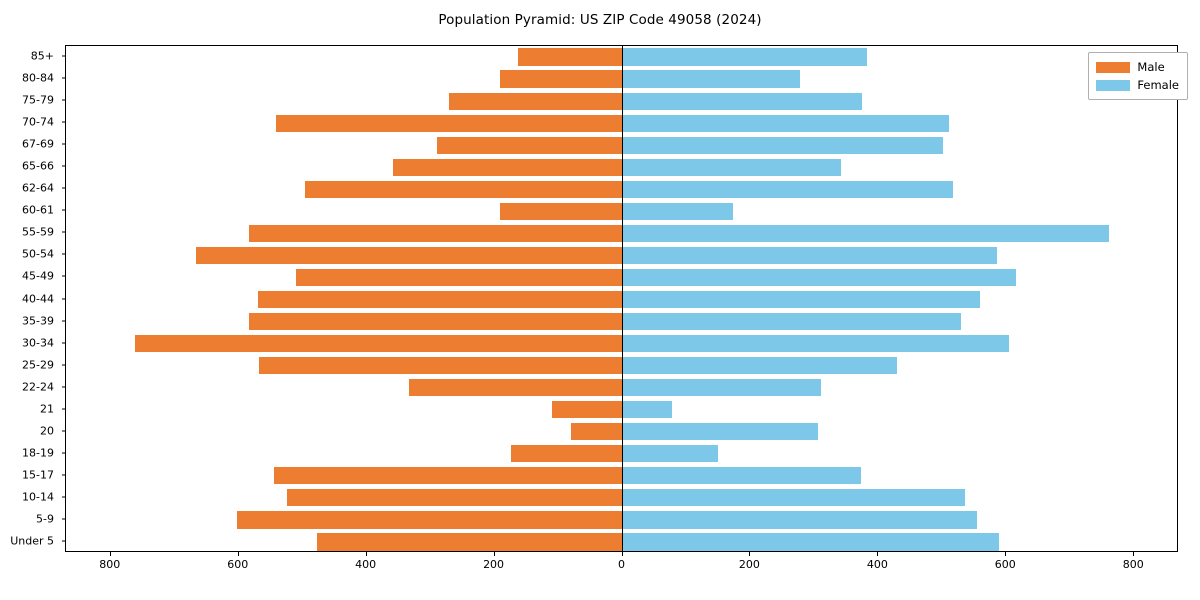 This screenshot has height=600, width=1200. I want to click on y-axis-tick-label: 30-34, so click(38, 343).